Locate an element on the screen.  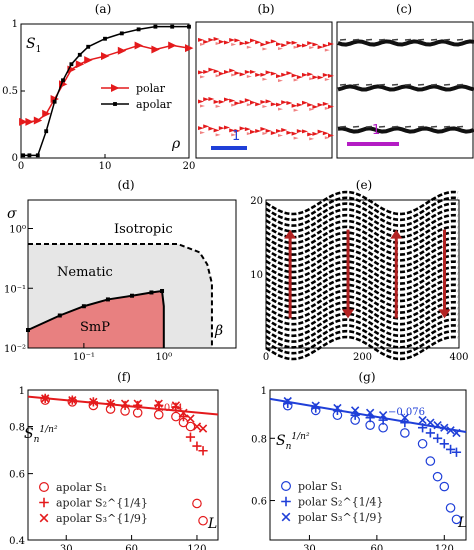
region-nematic: Nematic is located at coordinates (85, 272).